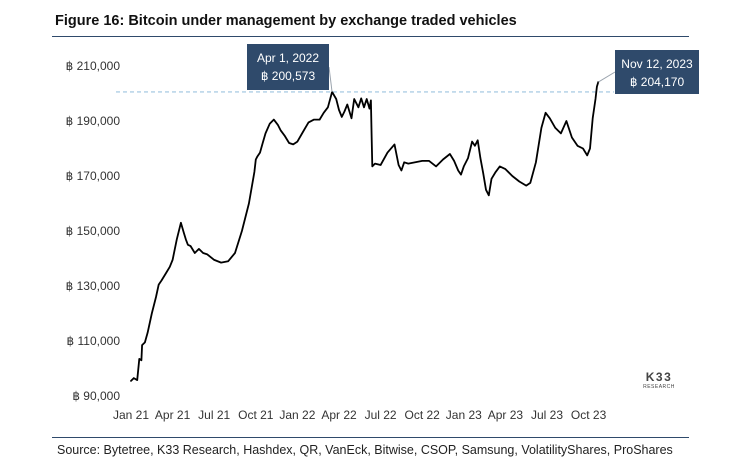 This screenshot has height=476, width=750. I want to click on y-tick-label: ฿ 150,000, so click(93, 231).